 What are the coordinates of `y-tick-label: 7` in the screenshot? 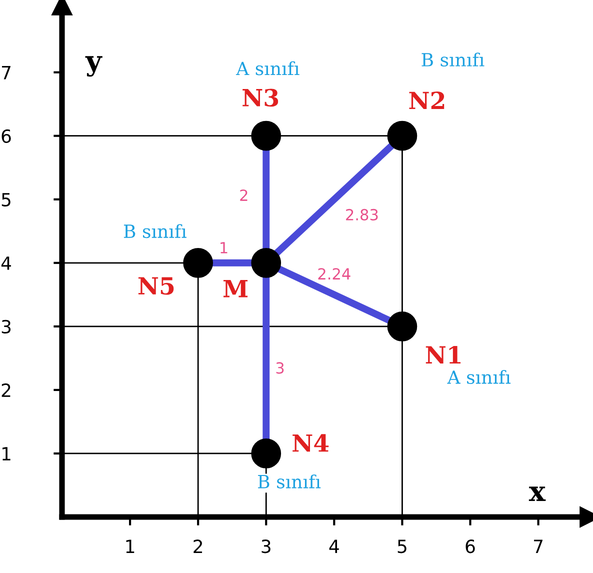 It's located at (6, 73).